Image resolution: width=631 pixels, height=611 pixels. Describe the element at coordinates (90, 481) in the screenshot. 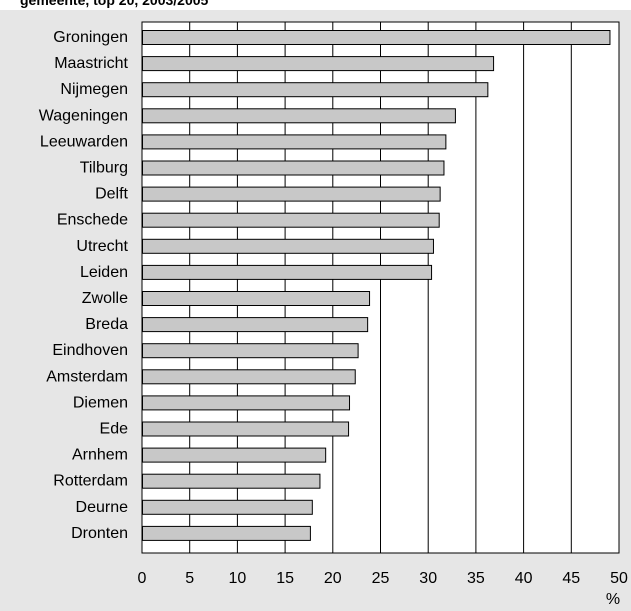

I see `category-label: Rotterdam` at that location.